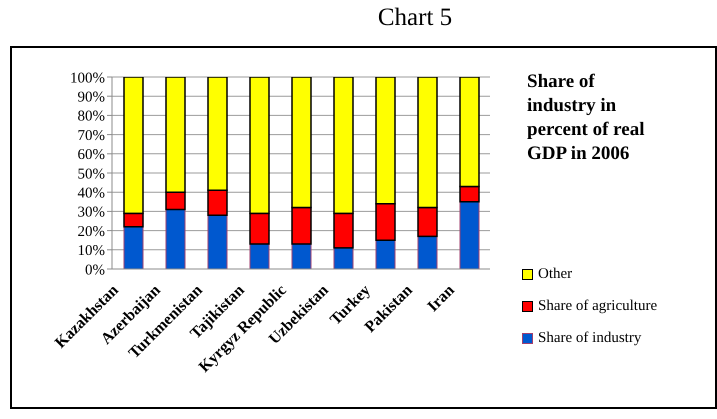 The image size is (717, 419). What do you see at coordinates (91, 98) in the screenshot?
I see `y-tick-label: 90%` at bounding box center [91, 98].